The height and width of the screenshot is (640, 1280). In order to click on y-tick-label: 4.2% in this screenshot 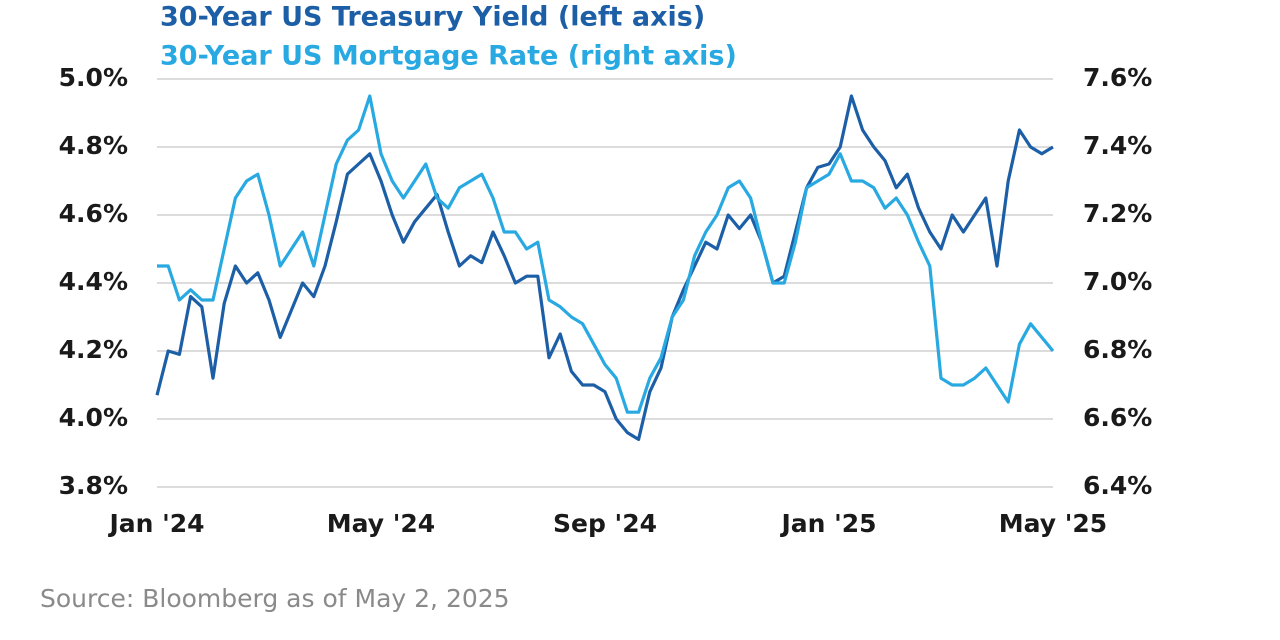, I will do `click(93, 349)`.